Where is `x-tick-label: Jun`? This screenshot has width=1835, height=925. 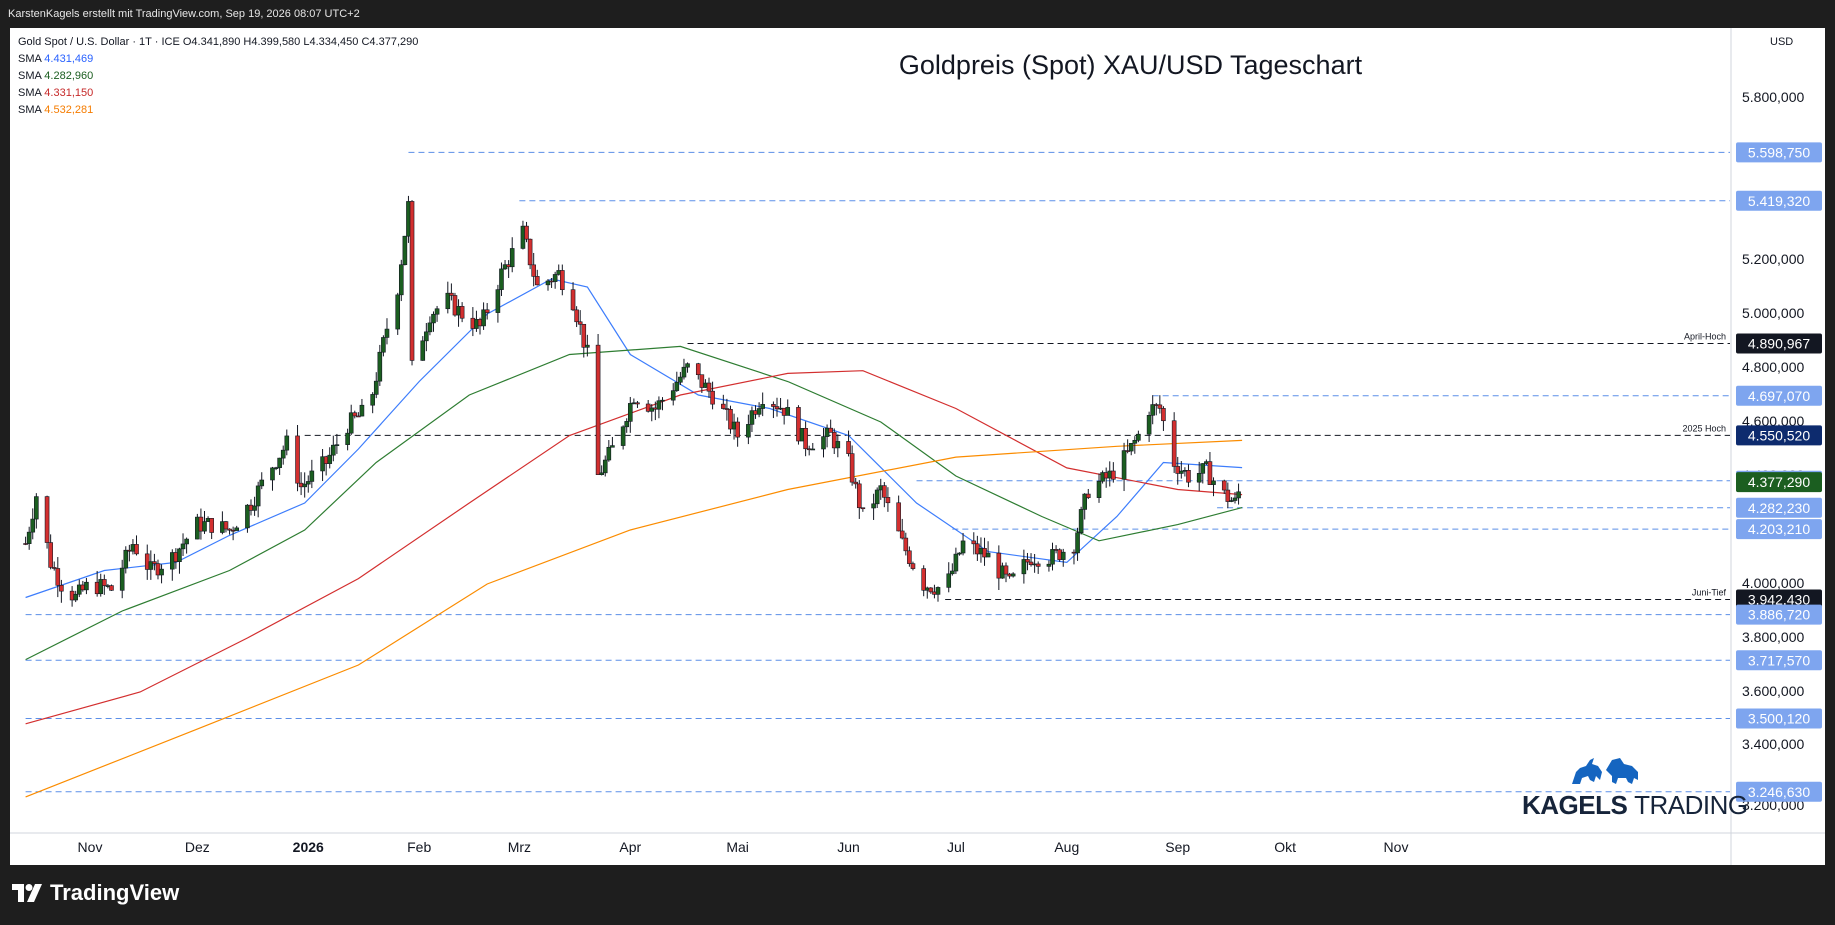
x-tick-label: Jun is located at coordinates (848, 847).